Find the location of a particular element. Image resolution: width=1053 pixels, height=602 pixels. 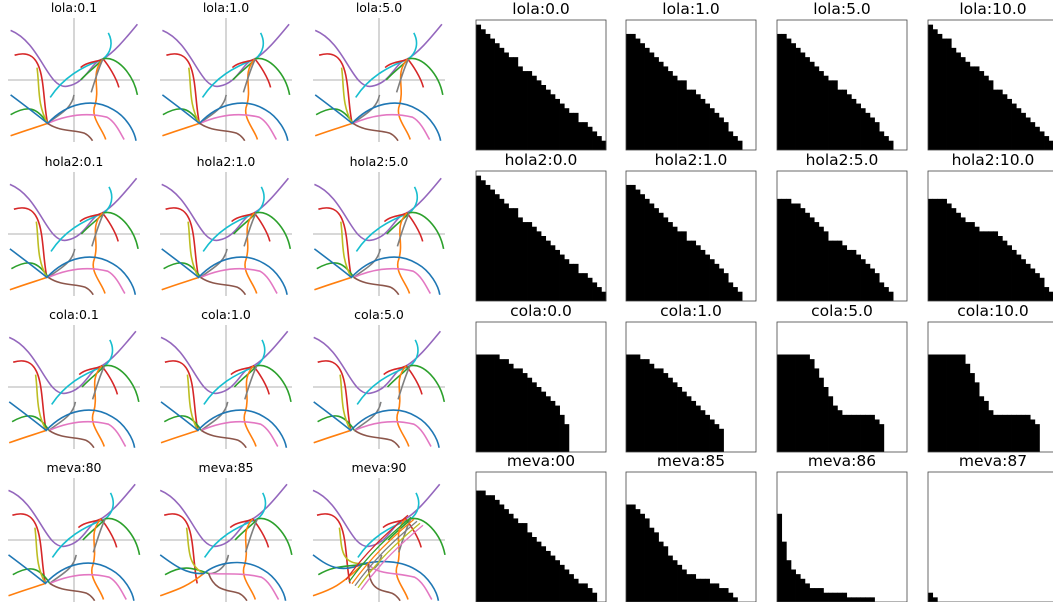

binary-region-panel: hola2:1.0 is located at coordinates (691, 226).